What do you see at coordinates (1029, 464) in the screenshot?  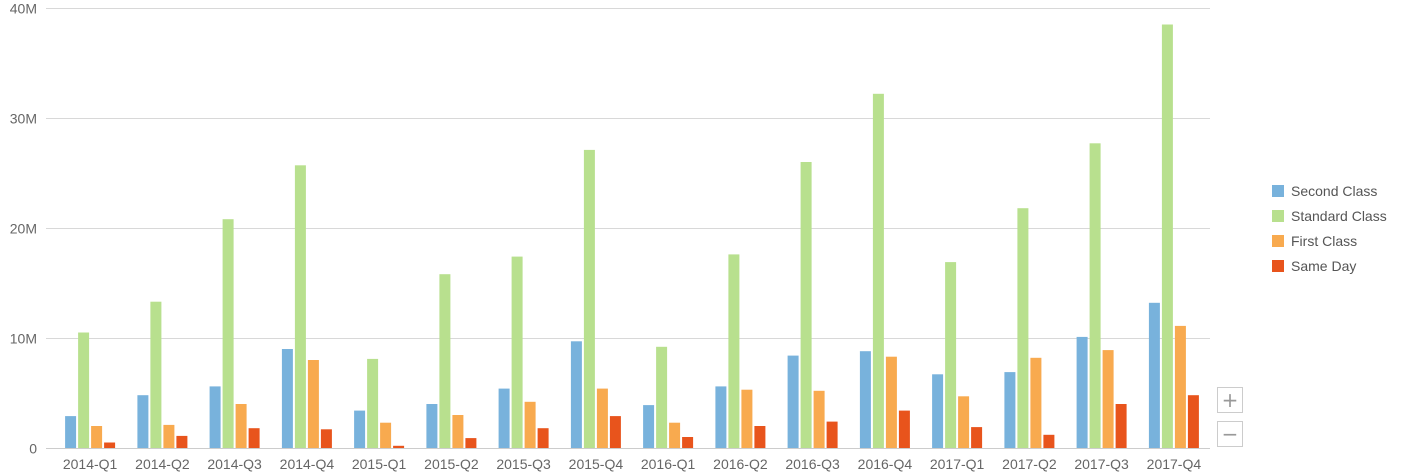 I see `x-tick-label: 2017-Q2` at bounding box center [1029, 464].